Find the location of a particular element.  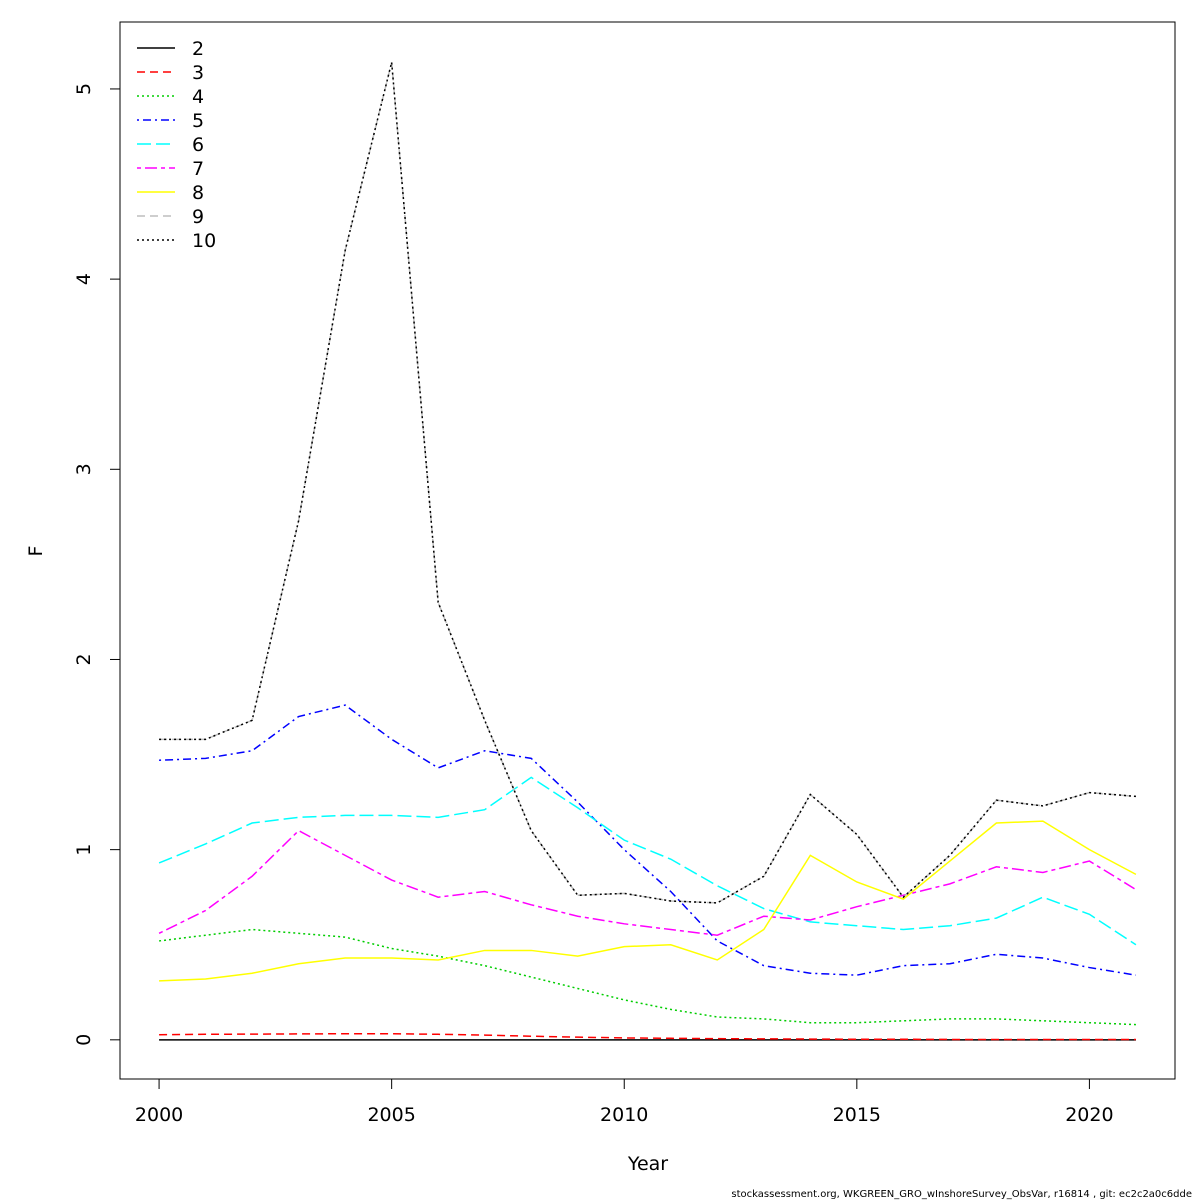

legend-label: 9 is located at coordinates (198, 217).